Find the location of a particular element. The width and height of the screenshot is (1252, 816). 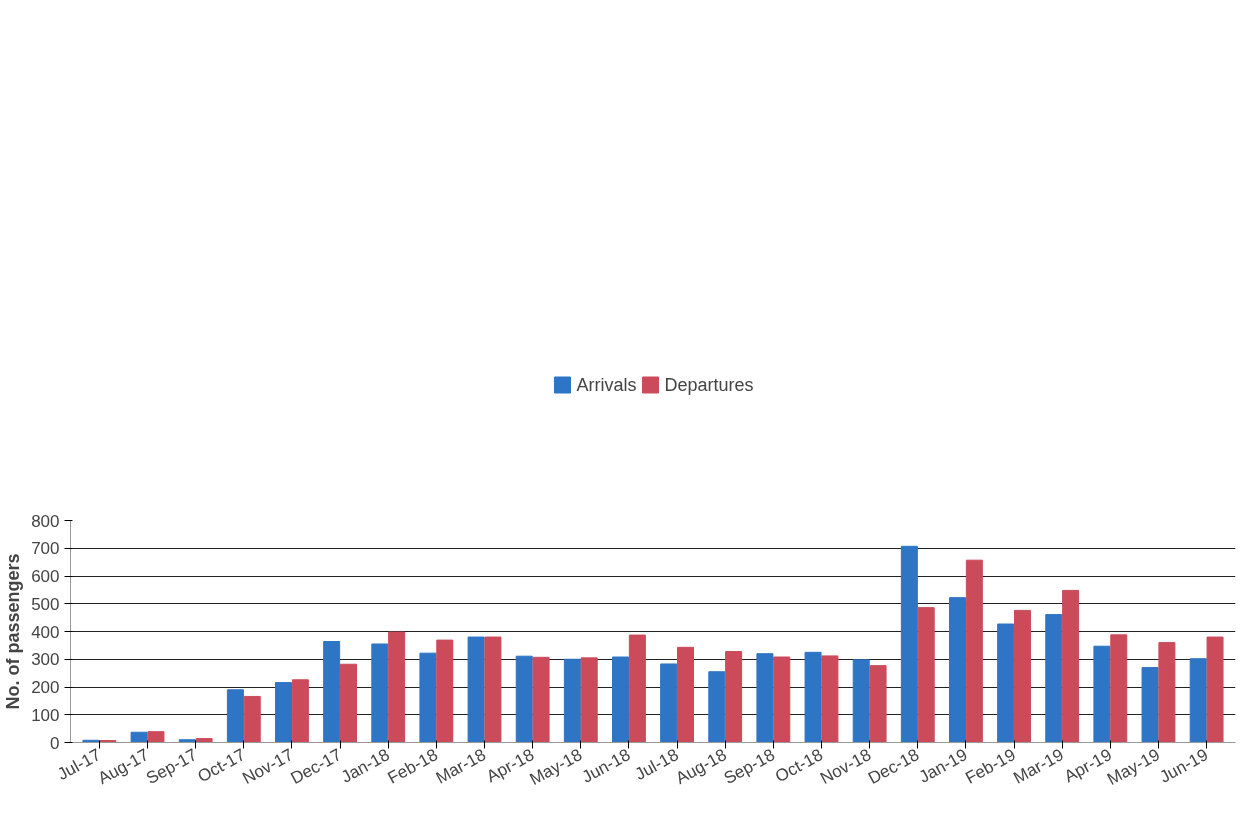

y-tick-label: 800 is located at coordinates (45, 521).